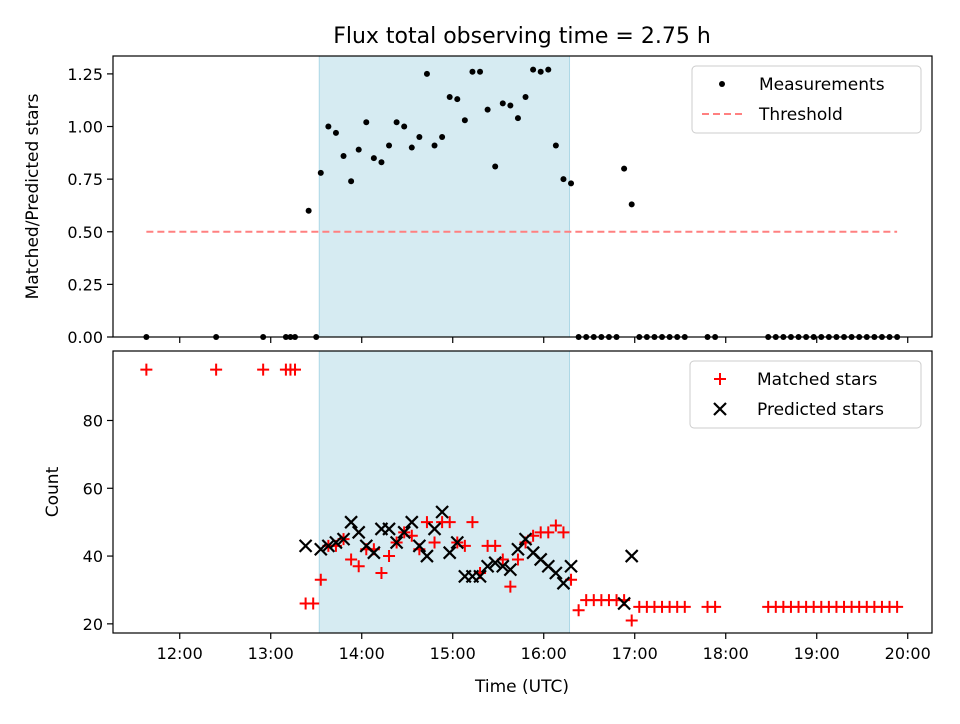 The height and width of the screenshot is (724, 960). What do you see at coordinates (93, 624) in the screenshot?
I see `y-tick-label: 20` at bounding box center [93, 624].